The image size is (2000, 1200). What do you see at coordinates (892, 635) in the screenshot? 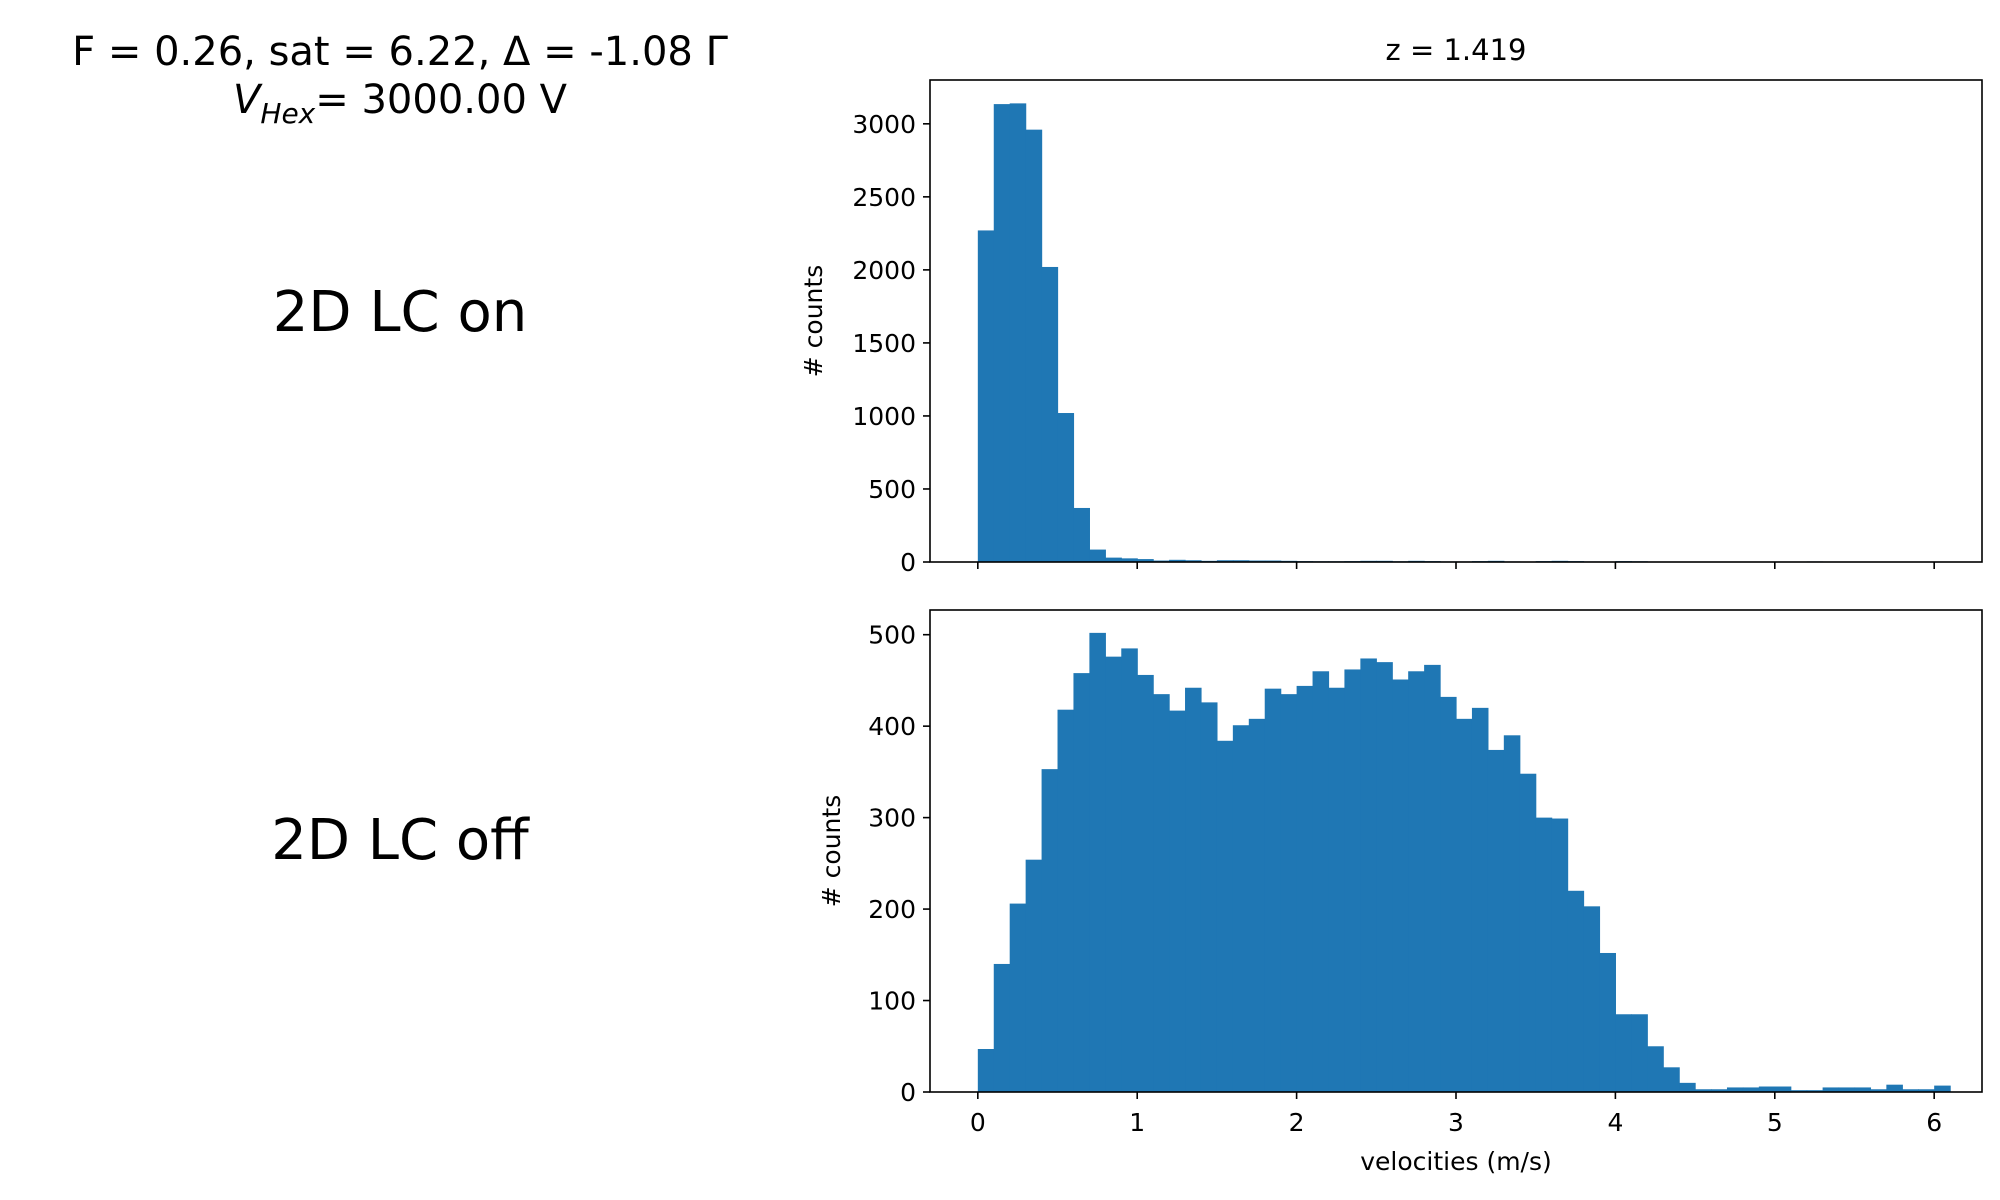
I see `bottom-y-tick-label: 500` at bounding box center [892, 635].